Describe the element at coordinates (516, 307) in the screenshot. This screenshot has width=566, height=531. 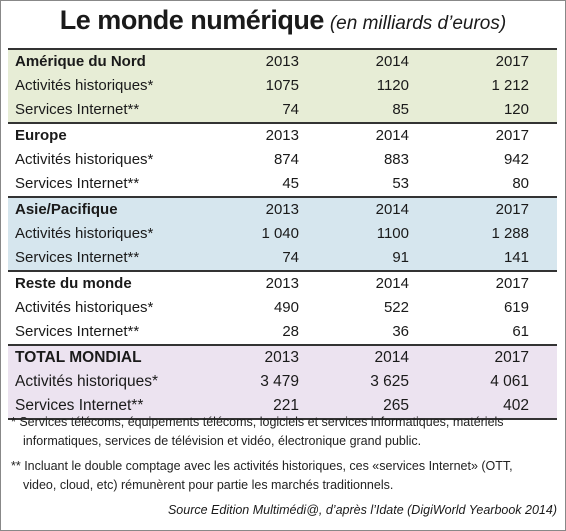
I see `cell: 619` at that location.